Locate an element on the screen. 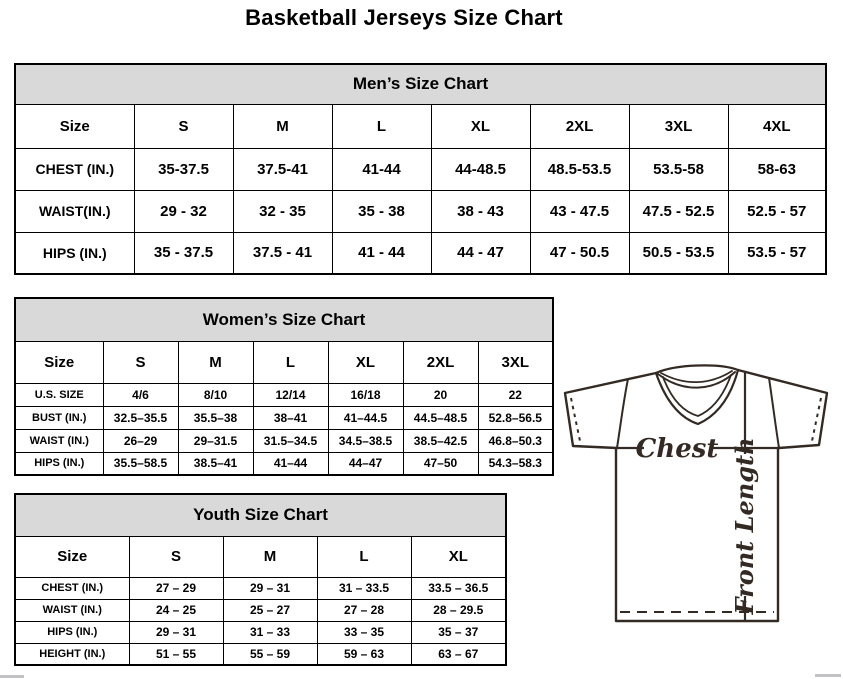 Image resolution: width=843 pixels, height=679 pixels. mens-size-header-row: Size S M L XL 2XL 3XL 4XL is located at coordinates (420, 126).